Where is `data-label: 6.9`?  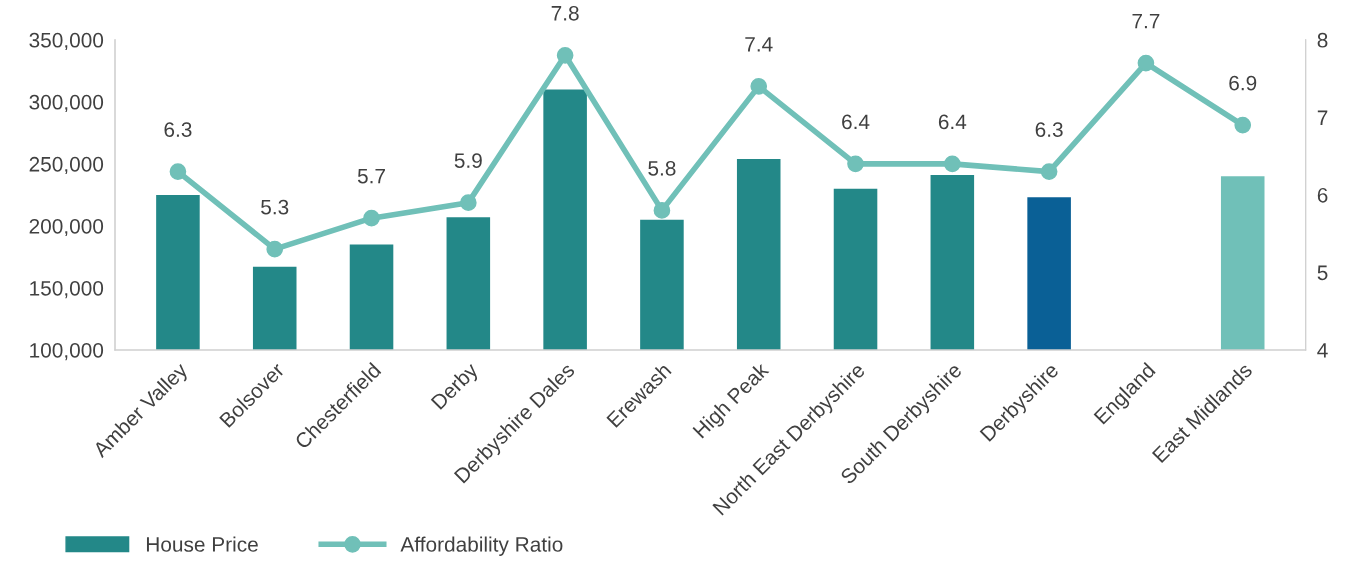
data-label: 6.9 is located at coordinates (1243, 83).